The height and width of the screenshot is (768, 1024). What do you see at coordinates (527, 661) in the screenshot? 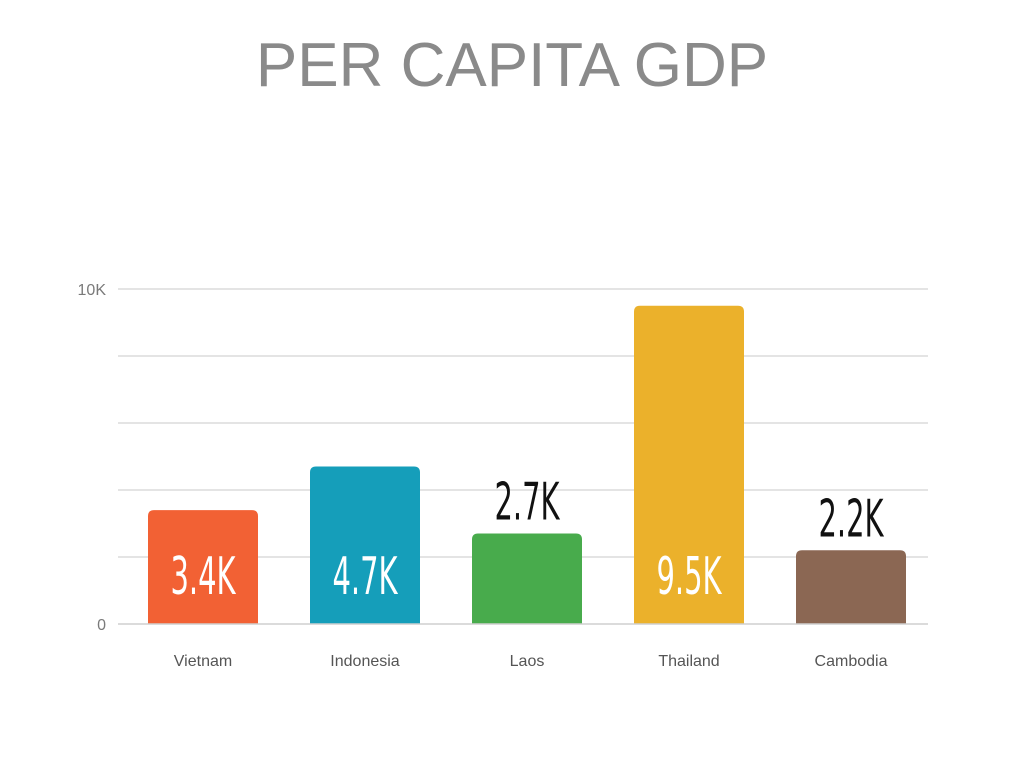
I see `category-label: Laos` at bounding box center [527, 661].